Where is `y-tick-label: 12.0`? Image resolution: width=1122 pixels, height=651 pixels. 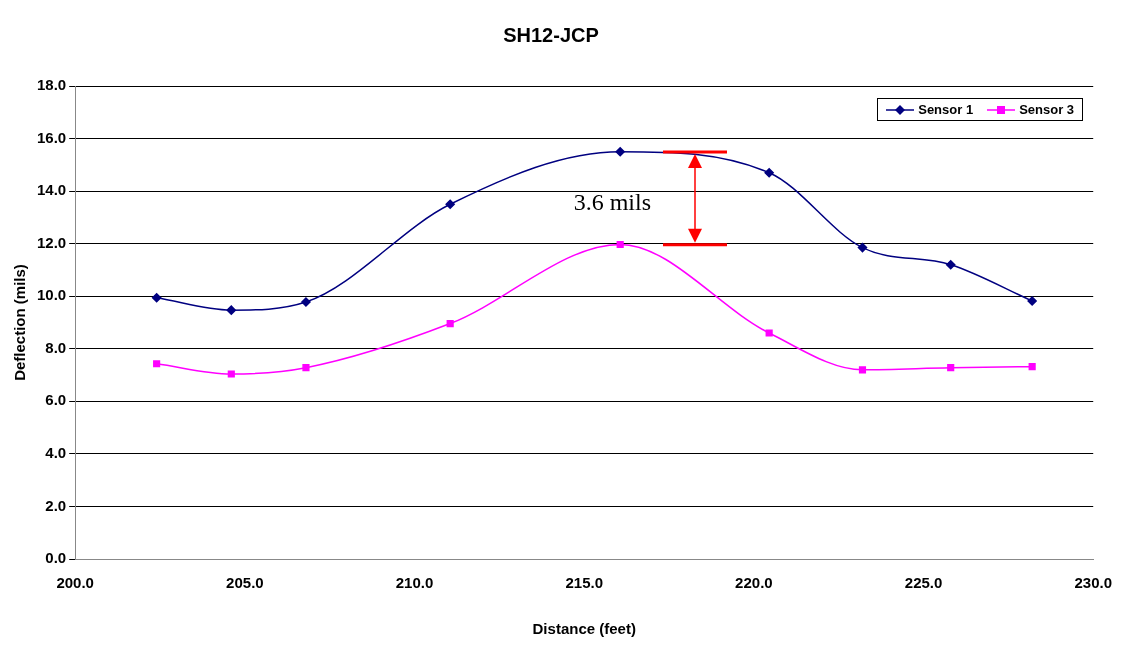
y-tick-label: 12.0 is located at coordinates (51, 242).